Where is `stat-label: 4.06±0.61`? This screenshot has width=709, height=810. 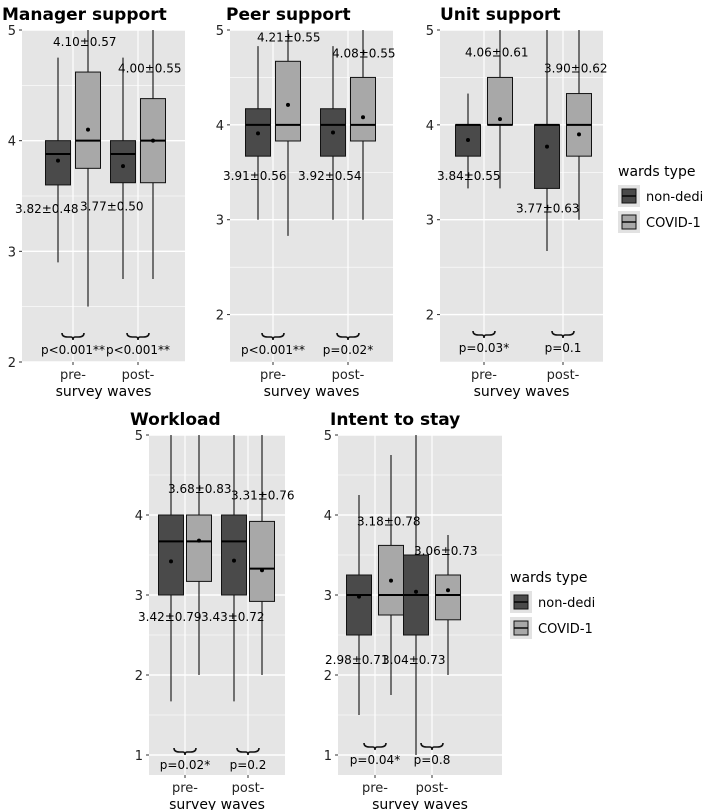 stat-label: 4.06±0.61 is located at coordinates (497, 52).